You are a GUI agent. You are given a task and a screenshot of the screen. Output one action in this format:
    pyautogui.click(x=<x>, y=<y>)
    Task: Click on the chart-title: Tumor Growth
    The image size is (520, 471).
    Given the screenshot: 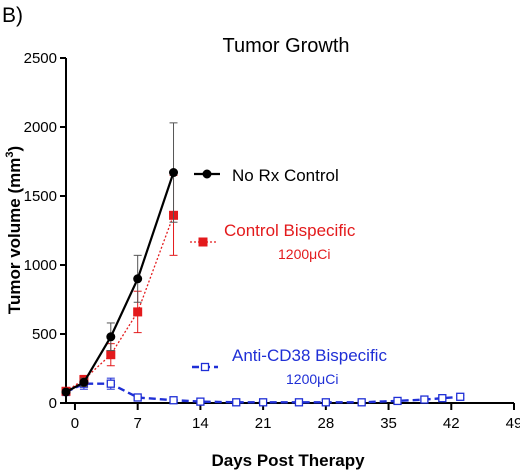 What is the action you would take?
    pyautogui.click(x=285, y=46)
    